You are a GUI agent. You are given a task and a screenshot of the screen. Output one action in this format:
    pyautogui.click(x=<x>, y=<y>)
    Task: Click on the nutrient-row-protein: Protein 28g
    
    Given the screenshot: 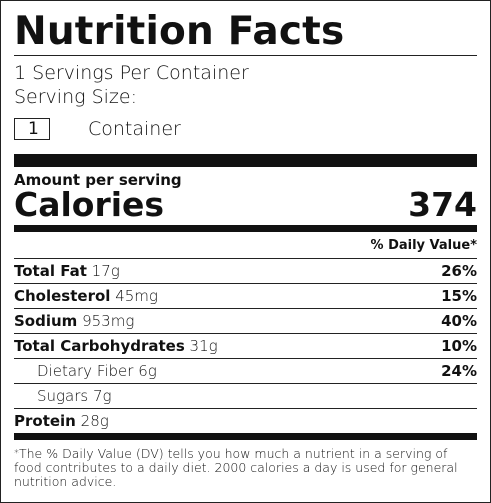 What is the action you would take?
    pyautogui.click(x=245, y=420)
    